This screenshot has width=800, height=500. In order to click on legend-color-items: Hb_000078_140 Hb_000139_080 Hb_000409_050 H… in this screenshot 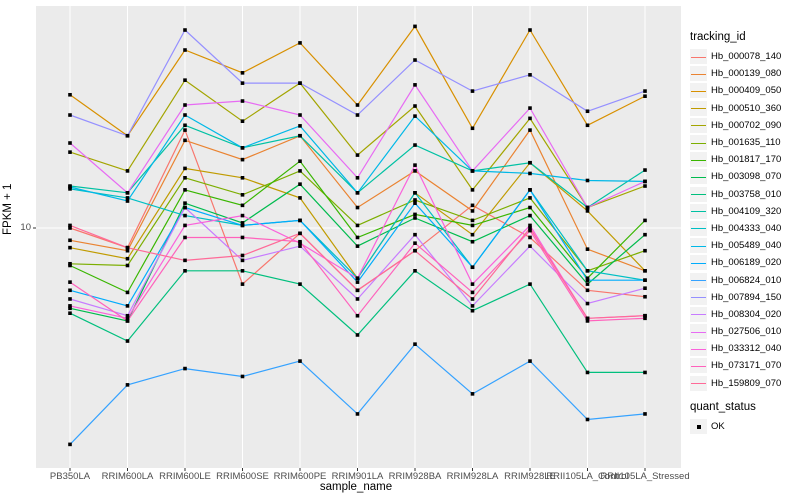, I will do `click(735, 220)`.